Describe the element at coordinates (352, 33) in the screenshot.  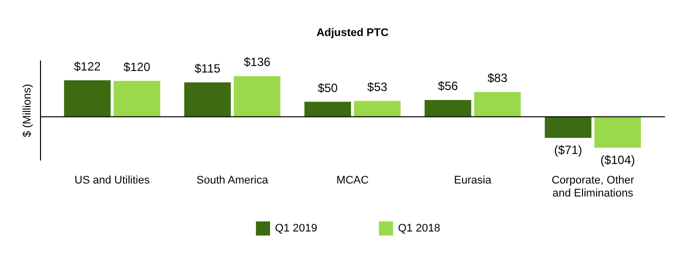
I see `chart-title: Adjusted PTC` at that location.